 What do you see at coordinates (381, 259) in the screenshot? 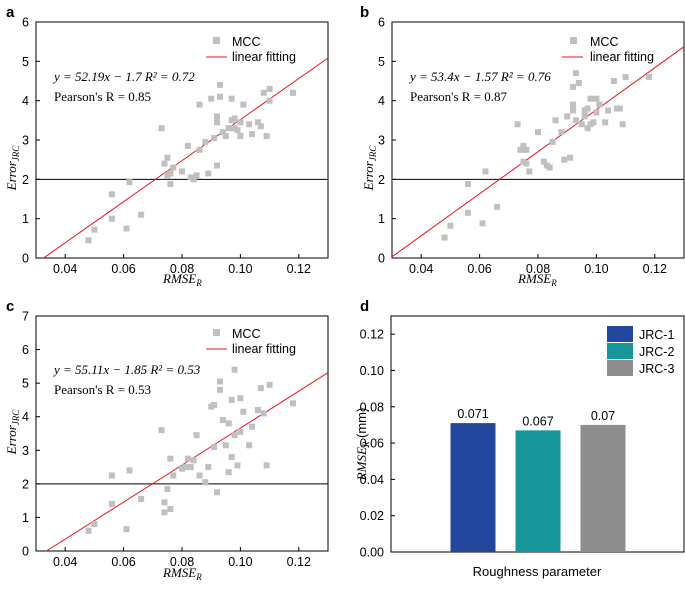
I see `panel-b-ytick-label: 0` at bounding box center [381, 259].